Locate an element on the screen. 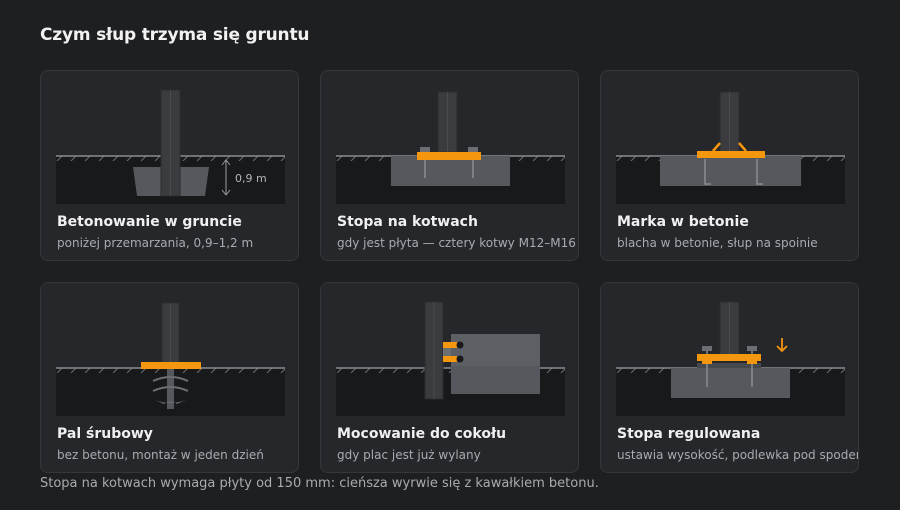 This screenshot has width=900, height=510. card-title: Stopa na kotwach is located at coordinates (407, 222).